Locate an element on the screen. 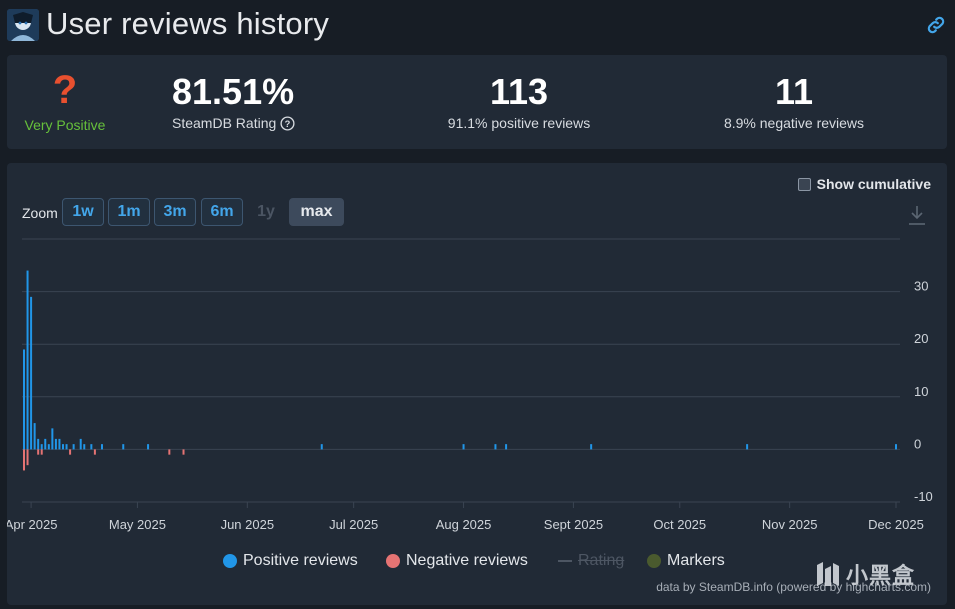 The width and height of the screenshot is (955, 609). positive-label: 91.1% positive reviews is located at coordinates (519, 123).